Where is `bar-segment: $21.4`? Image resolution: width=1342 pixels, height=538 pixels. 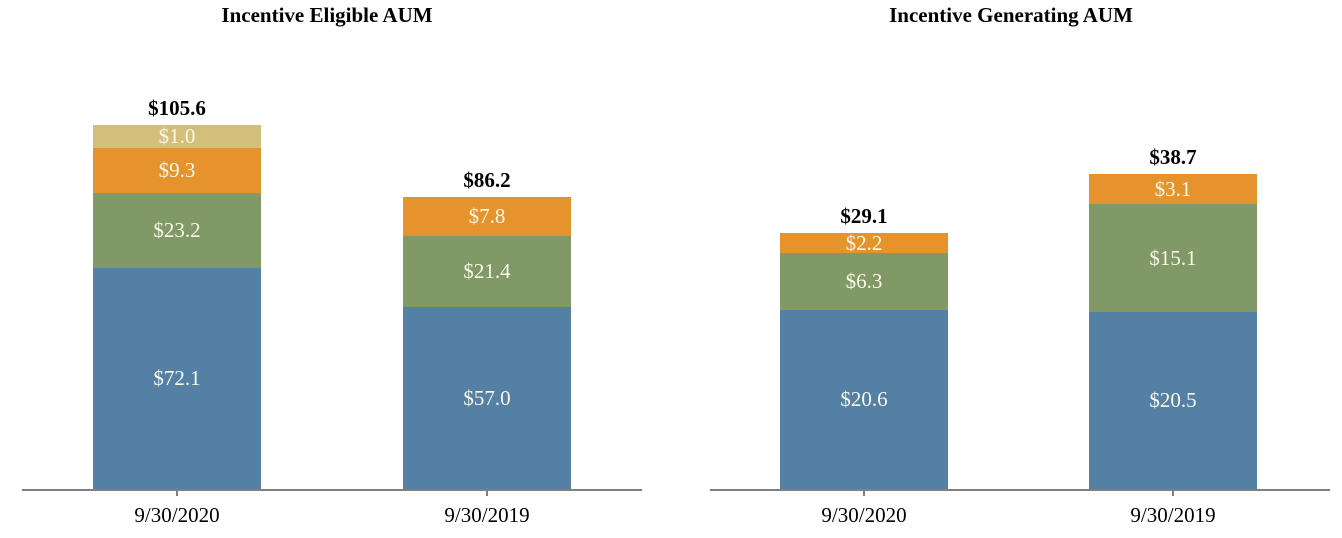 bar-segment: $21.4 is located at coordinates (487, 271).